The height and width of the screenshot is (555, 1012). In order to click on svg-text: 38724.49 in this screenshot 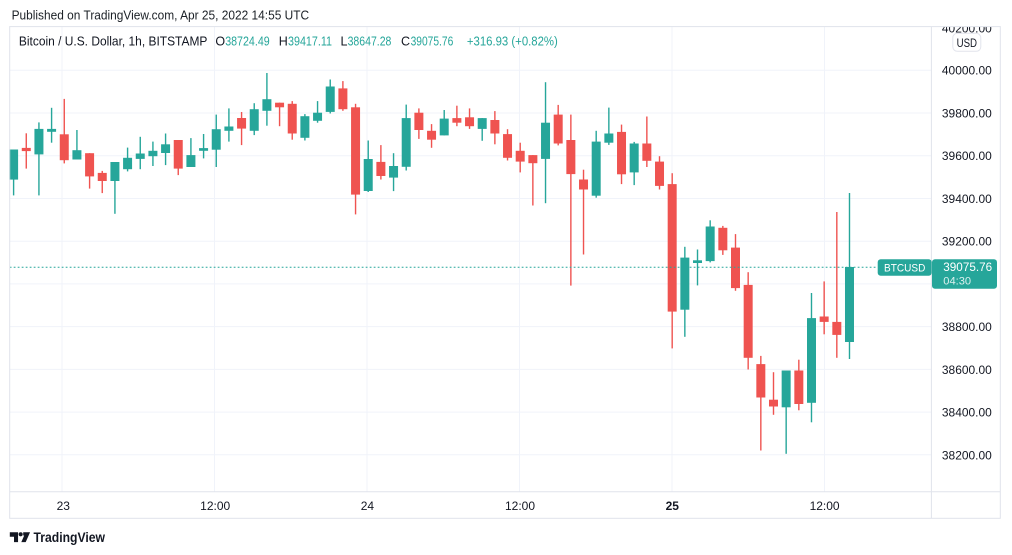, I will do `click(247, 41)`.